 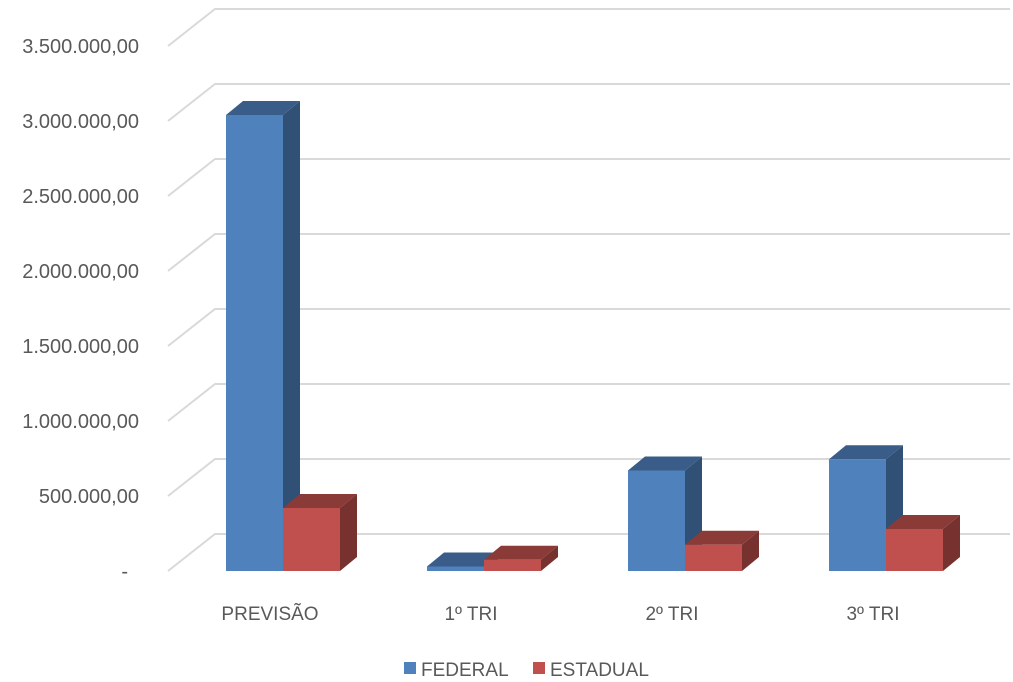 I want to click on y-tick-label: 1.500.000,00, so click(x=80, y=347).